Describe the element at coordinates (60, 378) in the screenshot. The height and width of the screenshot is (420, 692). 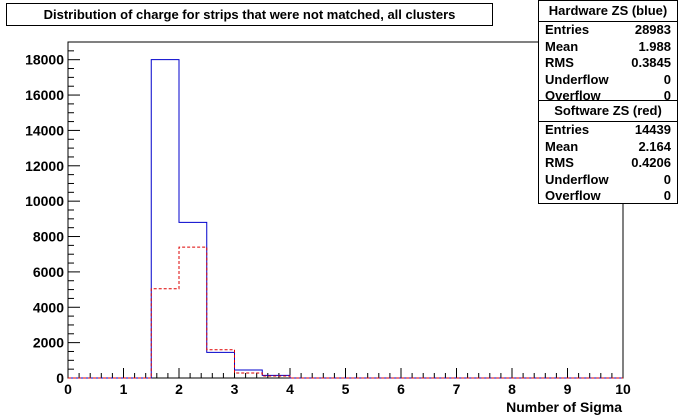
I see `y-tick-label: 0` at that location.